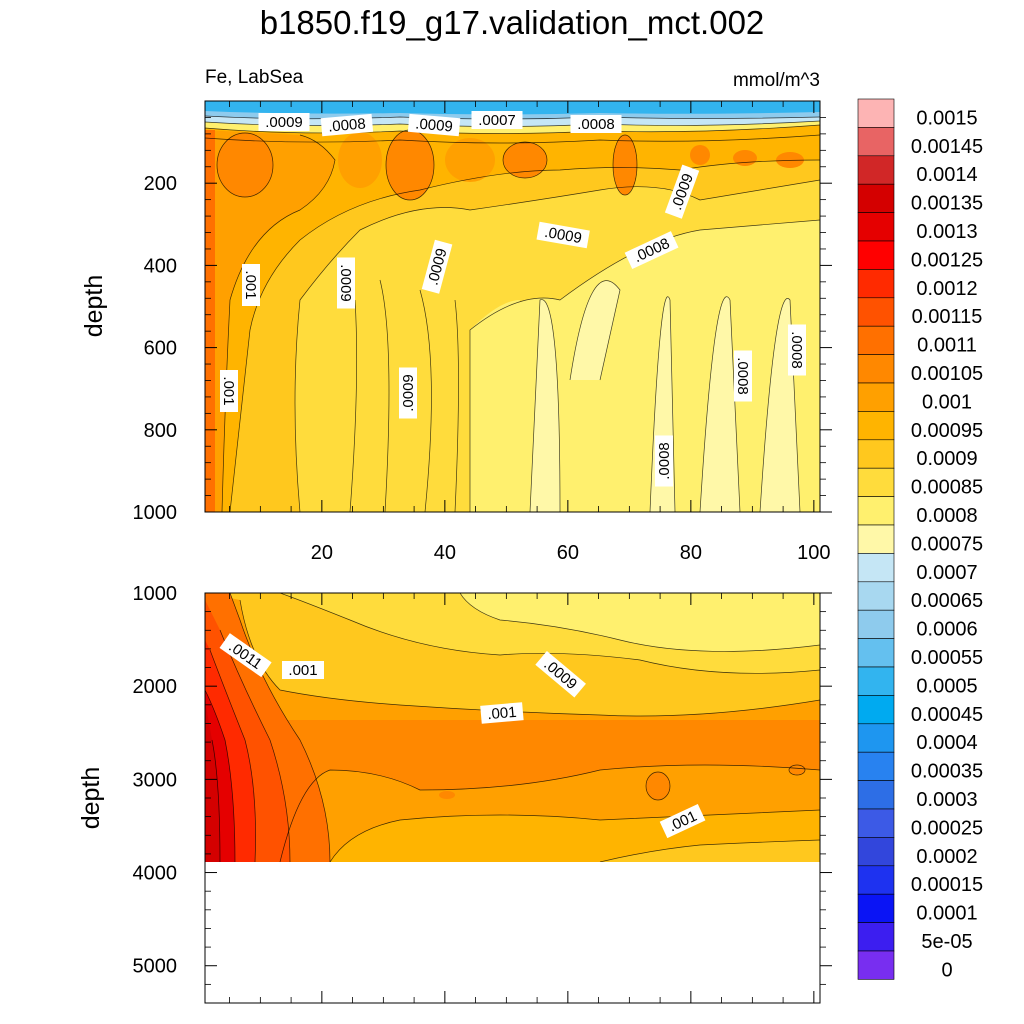 Image resolution: width=1024 pixels, height=1024 pixels. I want to click on y-tick-label: 3000, so click(155, 780).